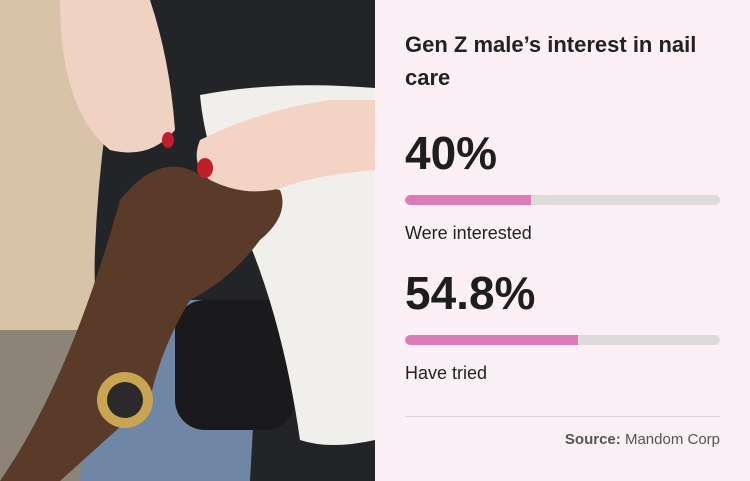 This screenshot has height=481, width=750. I want to click on value-label: 54.8%, so click(470, 293).